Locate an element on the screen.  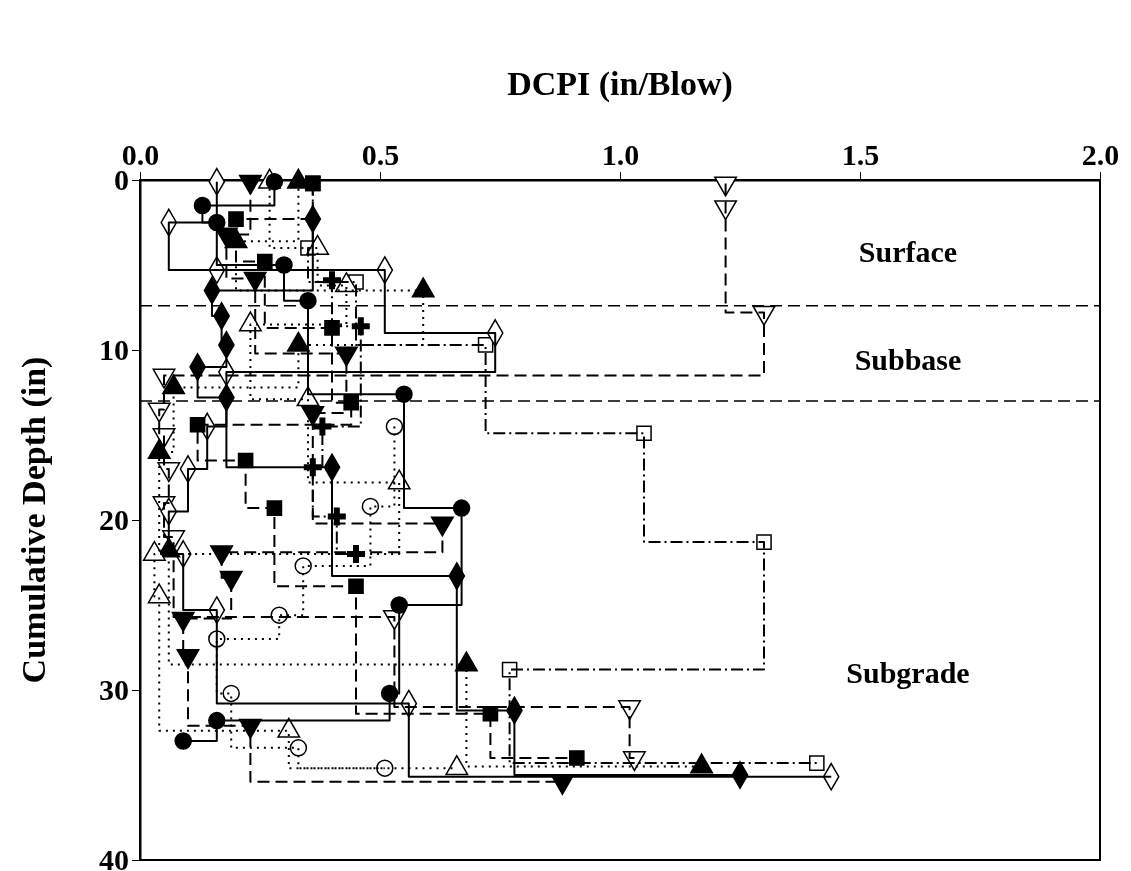
x-tick-label: 0.5 is located at coordinates (380, 154).